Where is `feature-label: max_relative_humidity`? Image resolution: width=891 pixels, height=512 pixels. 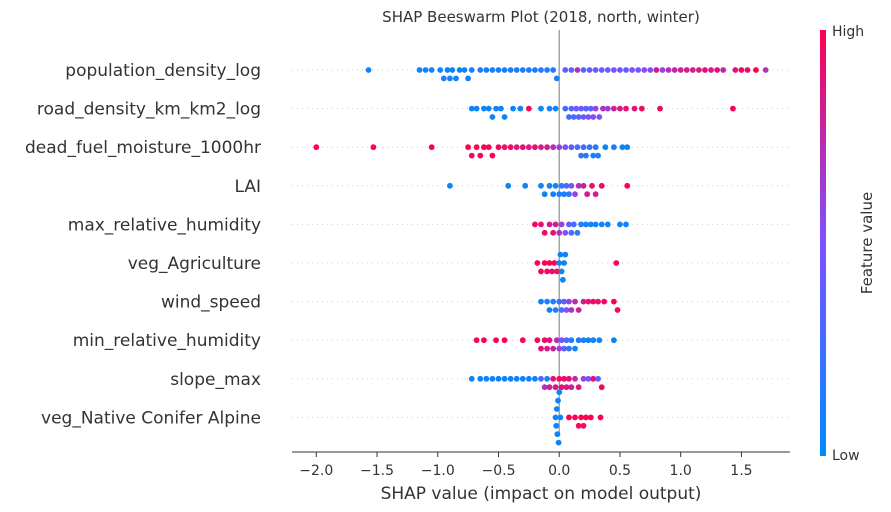 feature-label: max_relative_humidity is located at coordinates (164, 225).